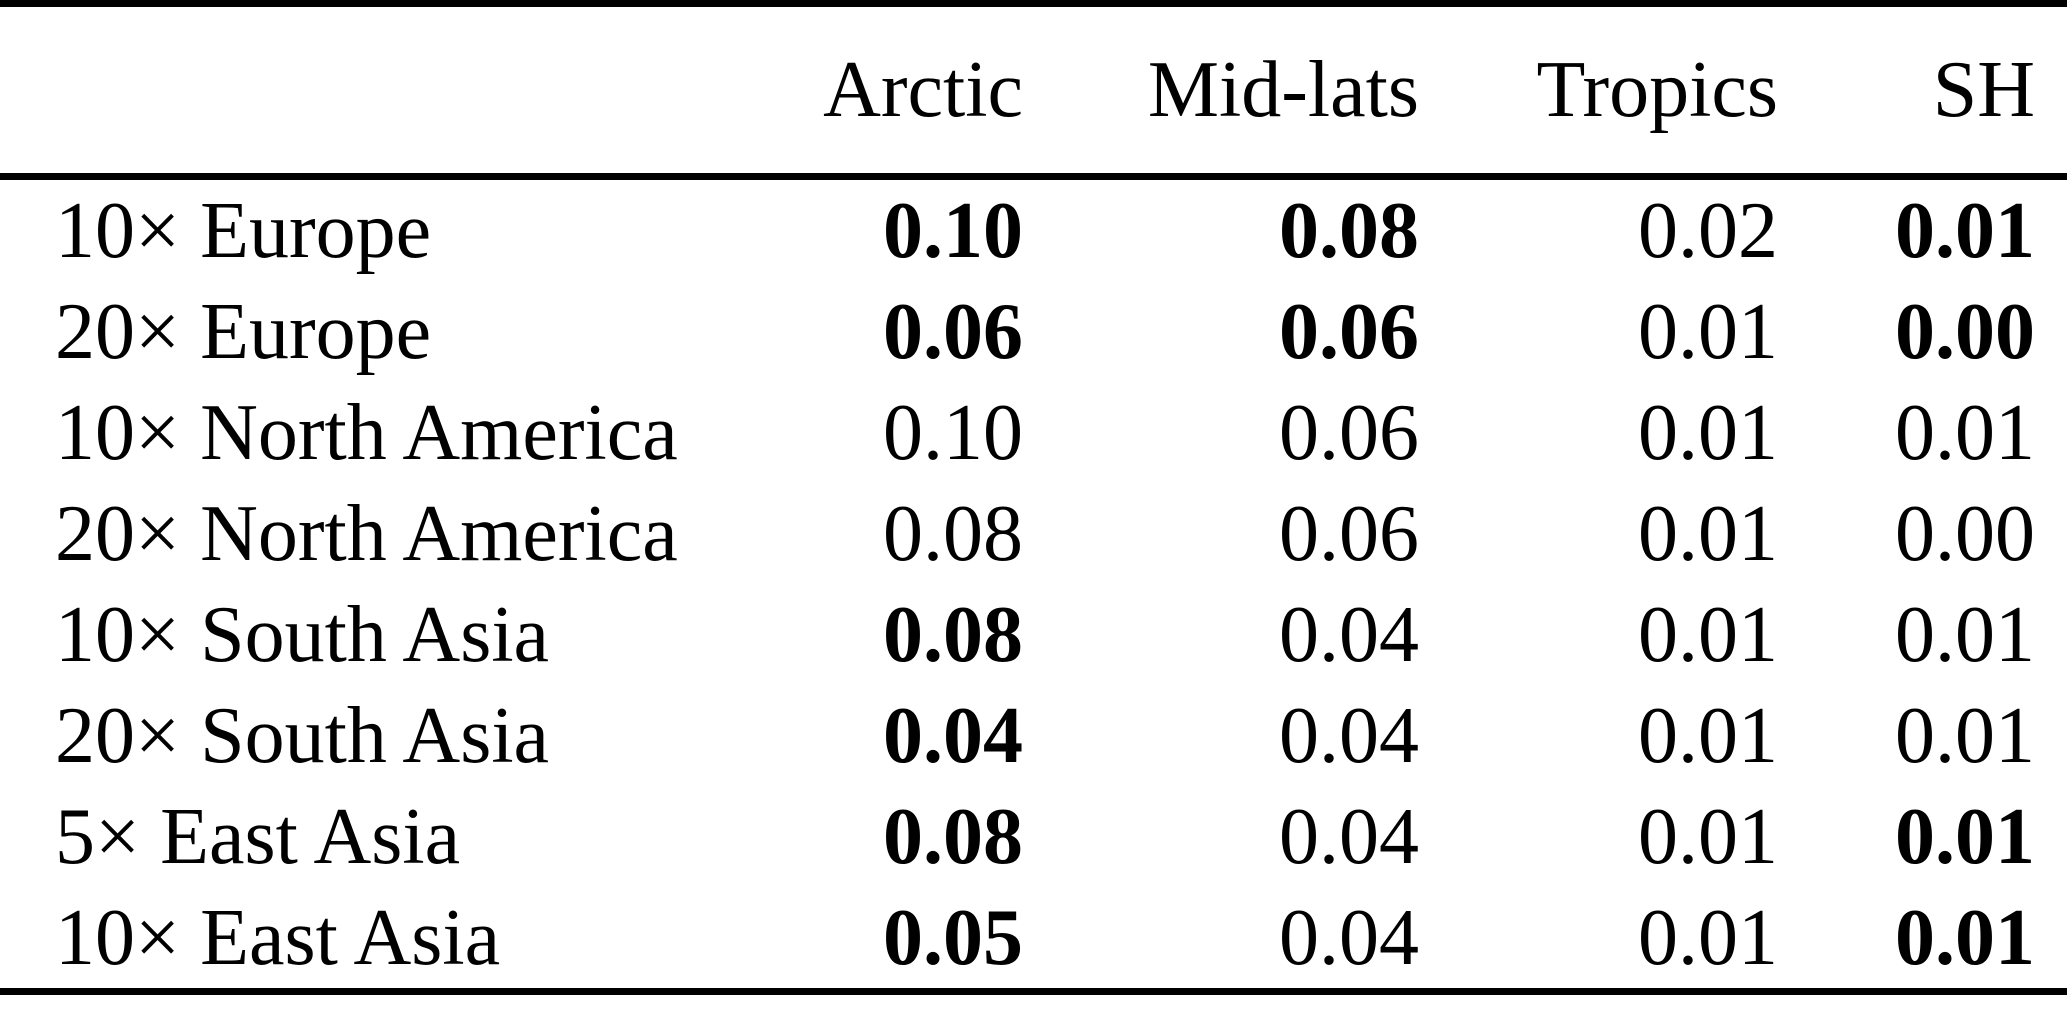 The width and height of the screenshot is (2067, 1010). I want to click on row-label: 10× East Asia, so click(278, 937).